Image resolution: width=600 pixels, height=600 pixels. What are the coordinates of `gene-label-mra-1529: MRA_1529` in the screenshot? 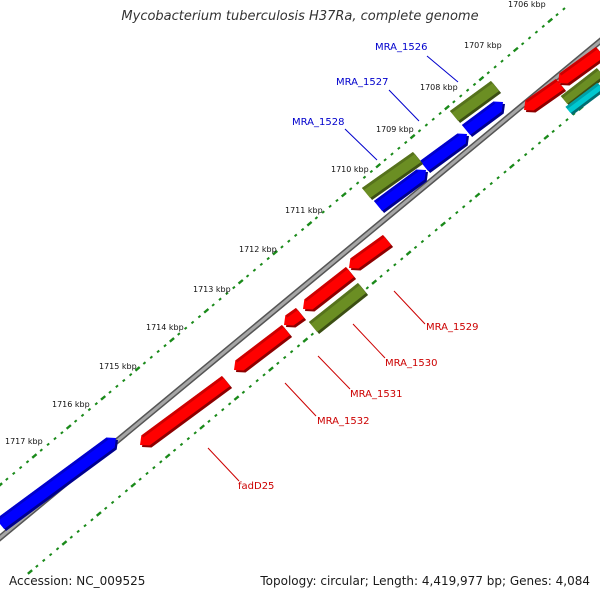 It's located at (452, 327).